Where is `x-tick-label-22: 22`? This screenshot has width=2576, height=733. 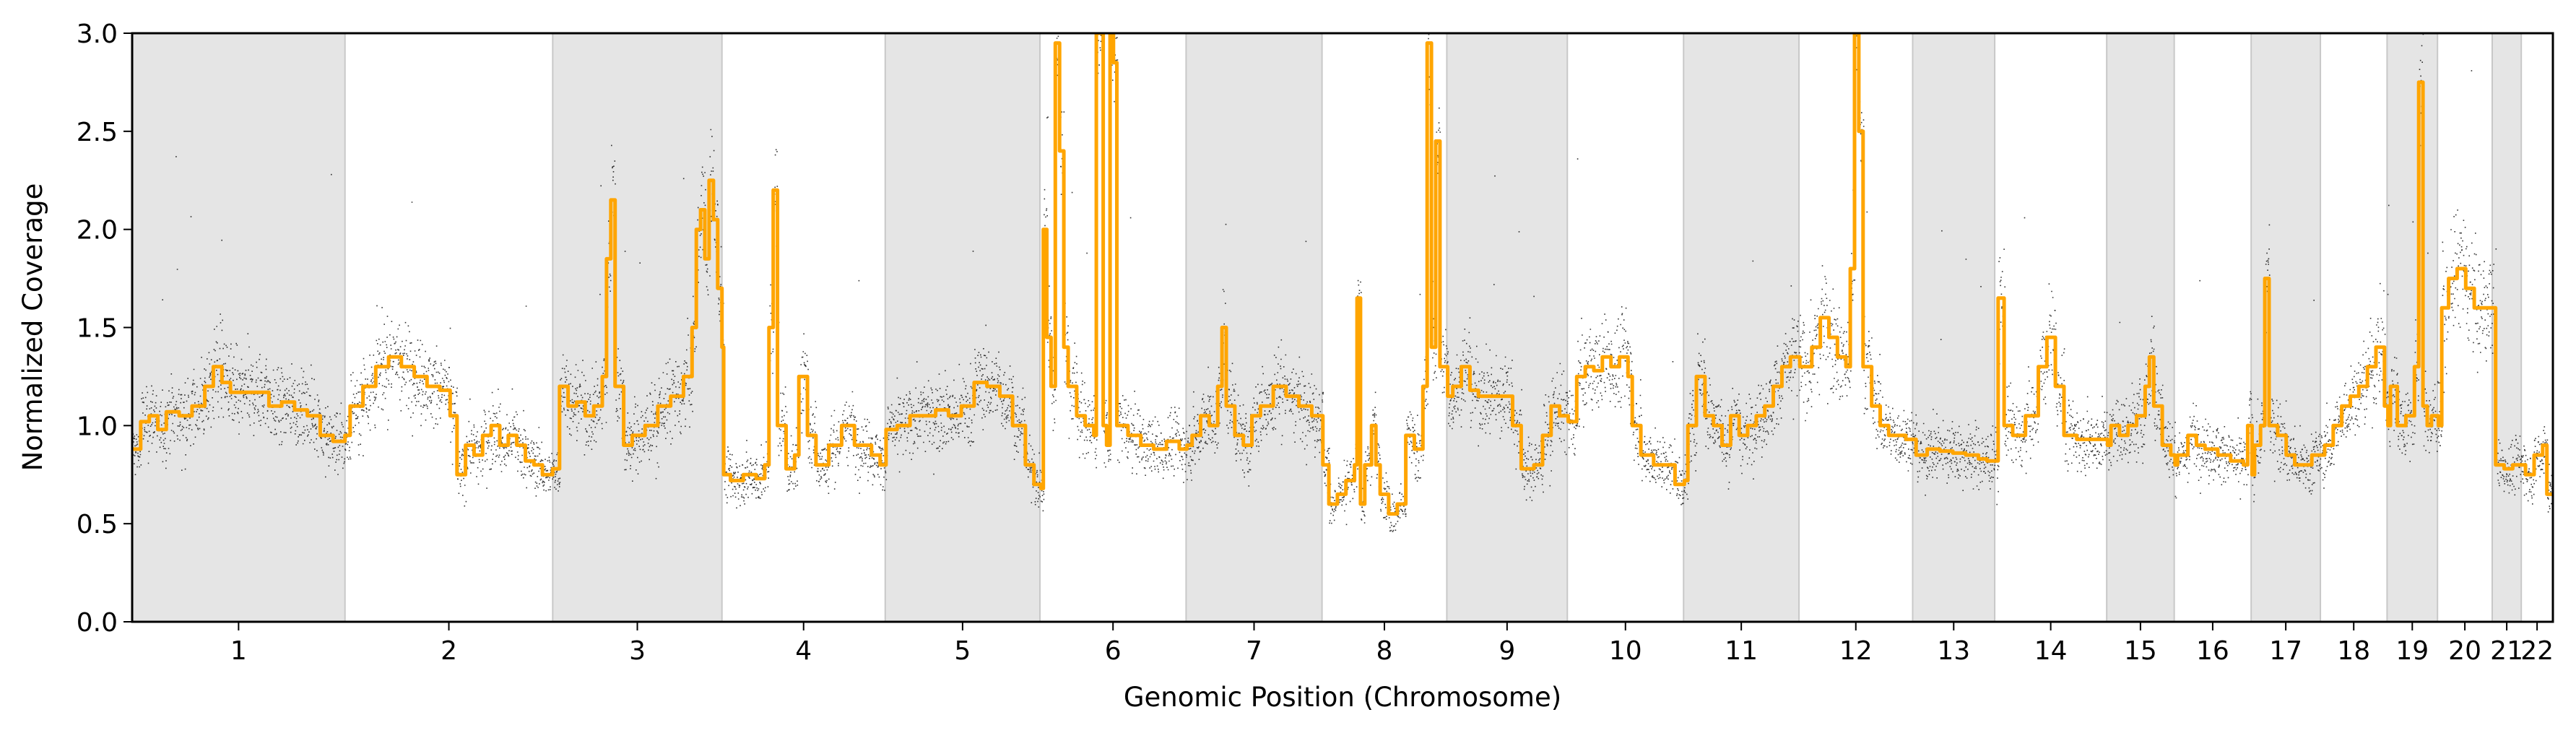 x-tick-label-22: 22 is located at coordinates (2537, 651).